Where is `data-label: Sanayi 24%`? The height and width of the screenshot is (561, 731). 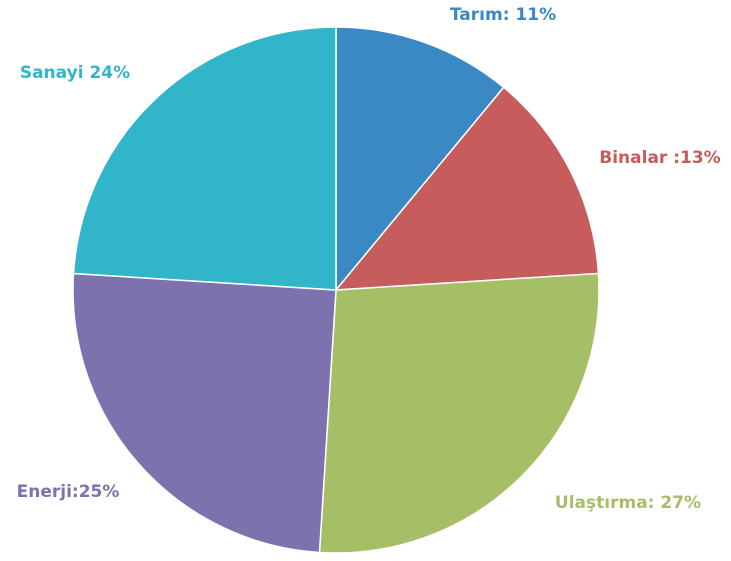
data-label: Sanayi 24% is located at coordinates (75, 73).